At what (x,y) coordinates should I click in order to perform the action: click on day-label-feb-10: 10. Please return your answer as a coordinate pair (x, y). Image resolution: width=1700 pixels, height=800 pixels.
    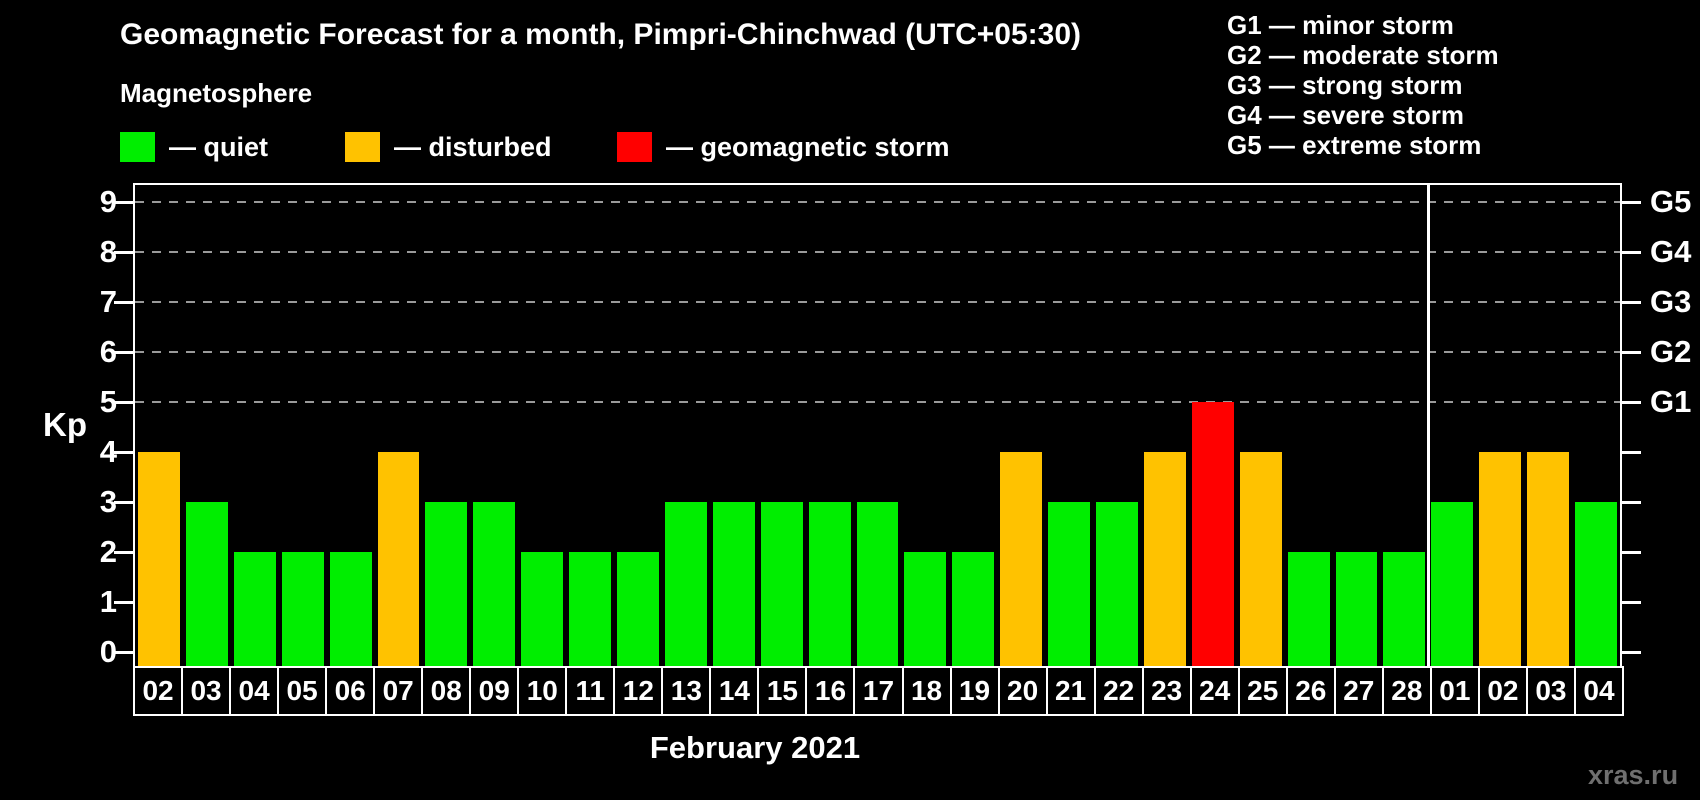
    Looking at the image, I should click on (542, 691).